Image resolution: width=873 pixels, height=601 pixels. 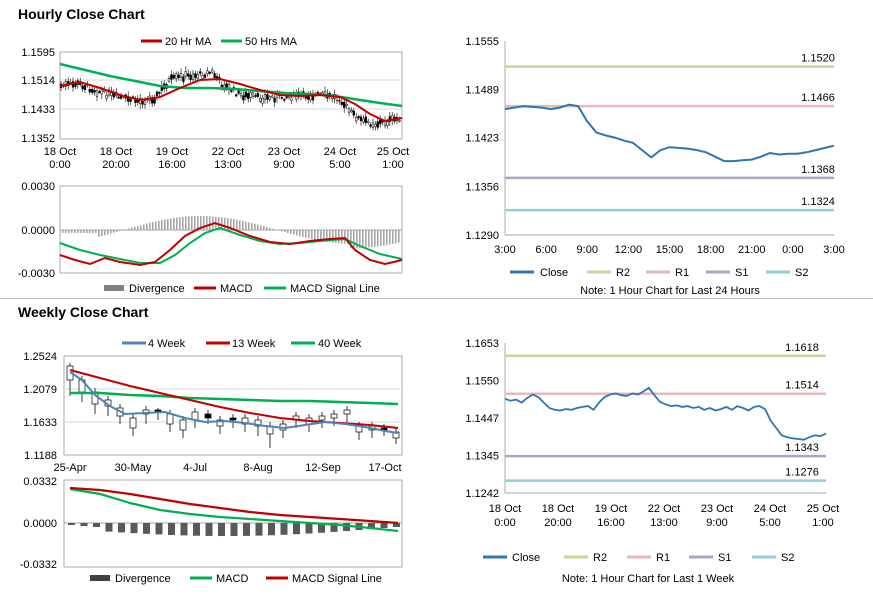 I want to click on legend-label-r1: R1, so click(x=663, y=558).